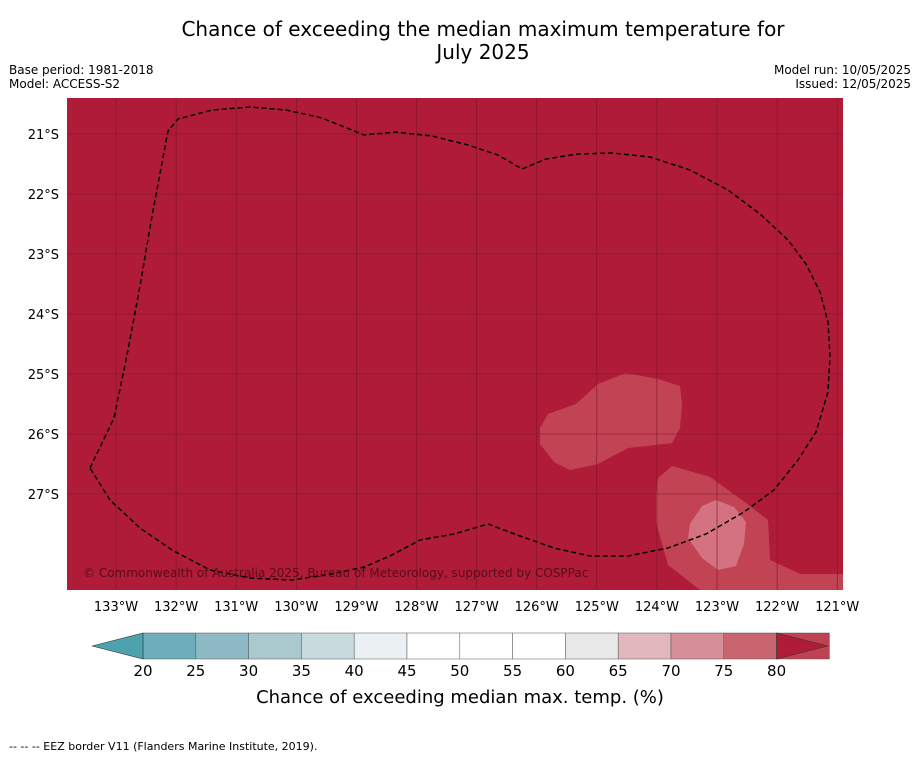 Image resolution: width=919 pixels, height=758 pixels. What do you see at coordinates (837, 607) in the screenshot?
I see `longitude-label: 121°W` at bounding box center [837, 607].